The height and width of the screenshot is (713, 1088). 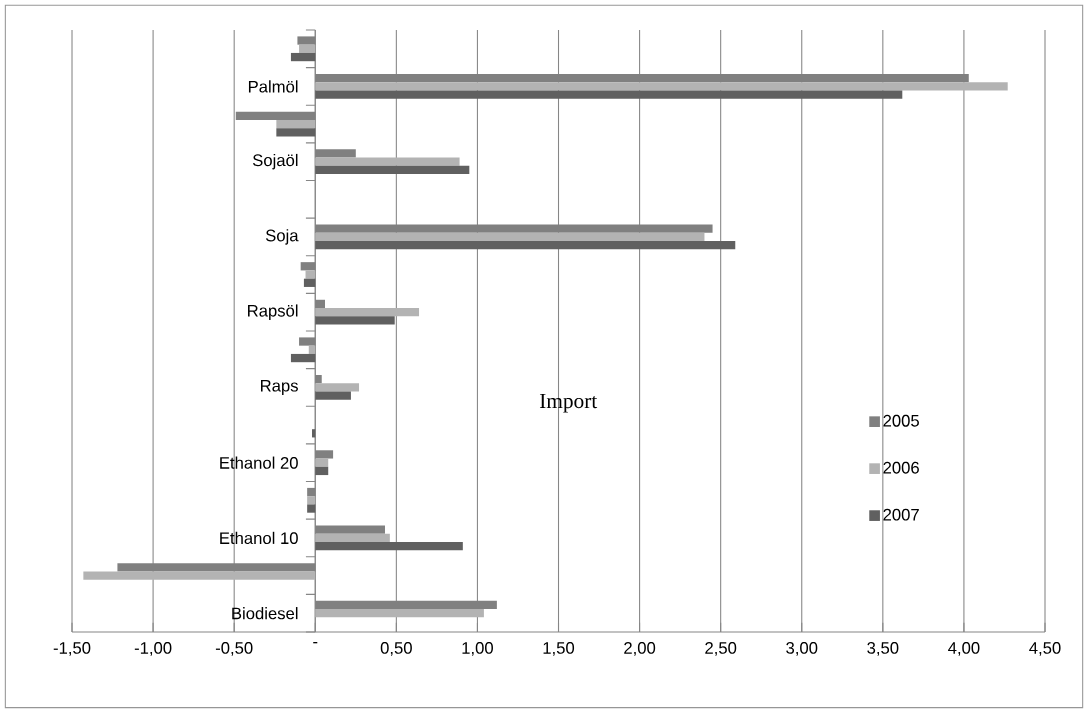 What do you see at coordinates (559, 649) in the screenshot?
I see `x-tick-label: 1,50` at bounding box center [559, 649].